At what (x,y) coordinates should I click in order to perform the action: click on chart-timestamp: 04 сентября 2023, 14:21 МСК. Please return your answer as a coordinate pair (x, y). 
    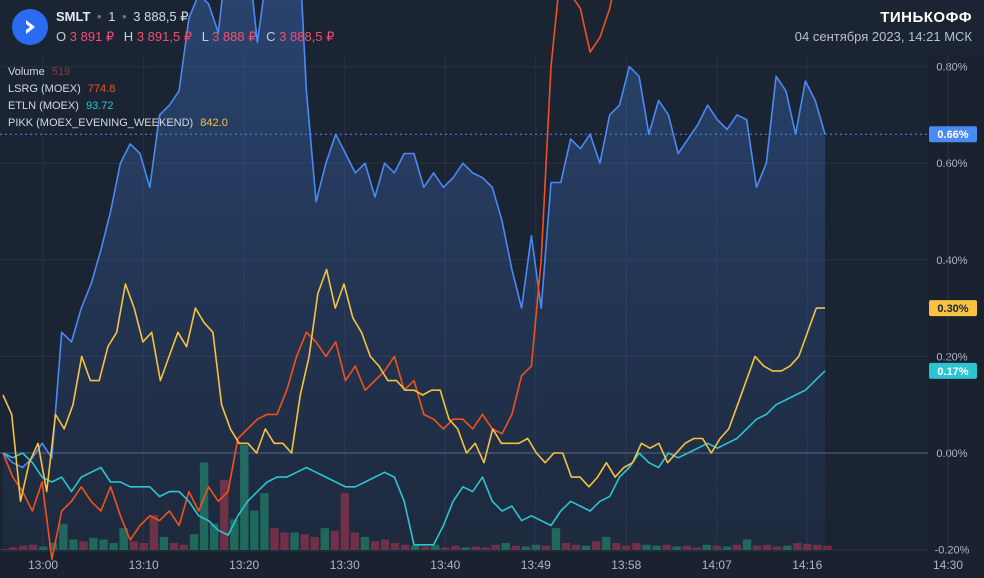
    Looking at the image, I should click on (883, 36).